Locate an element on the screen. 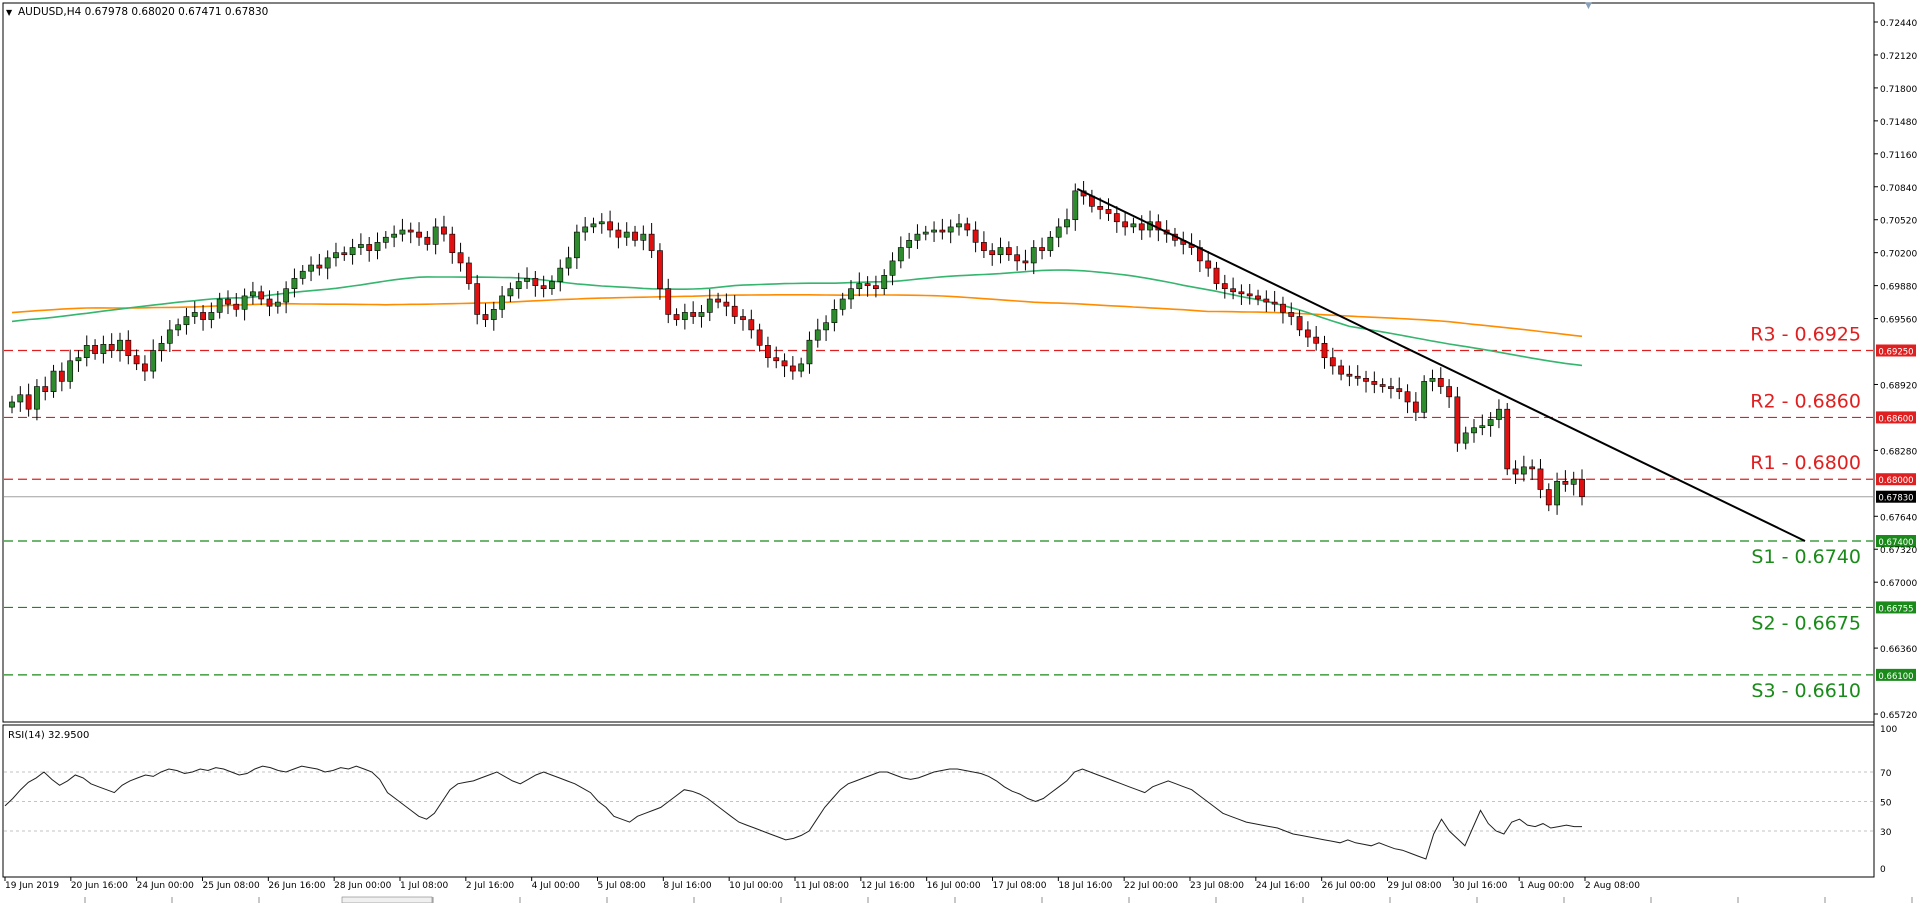 Image resolution: width=1920 pixels, height=907 pixels. current-price-tag is located at coordinates (1896, 496).